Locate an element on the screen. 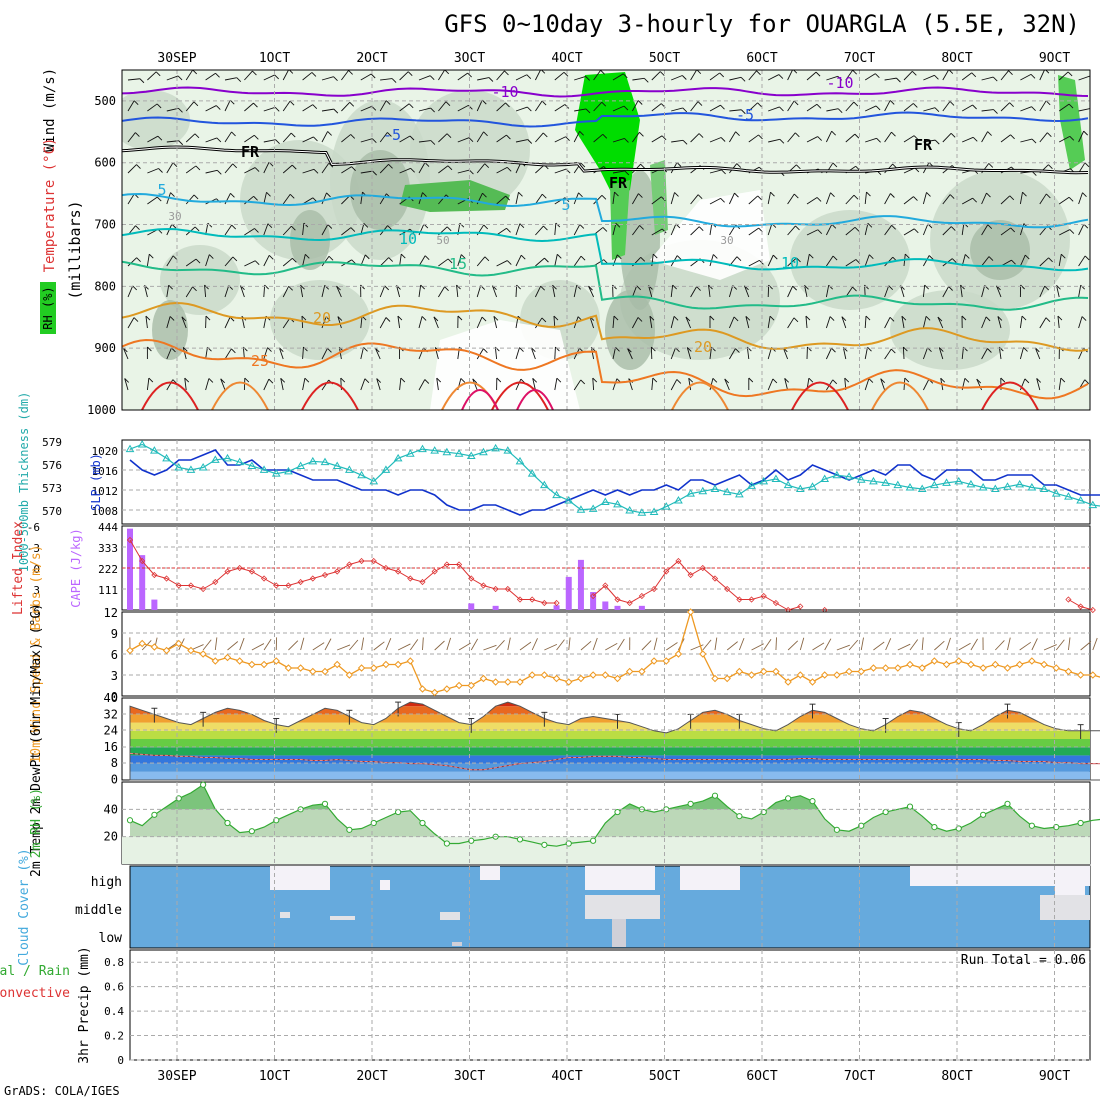  rh-shade-dark is located at coordinates (1000, 250).